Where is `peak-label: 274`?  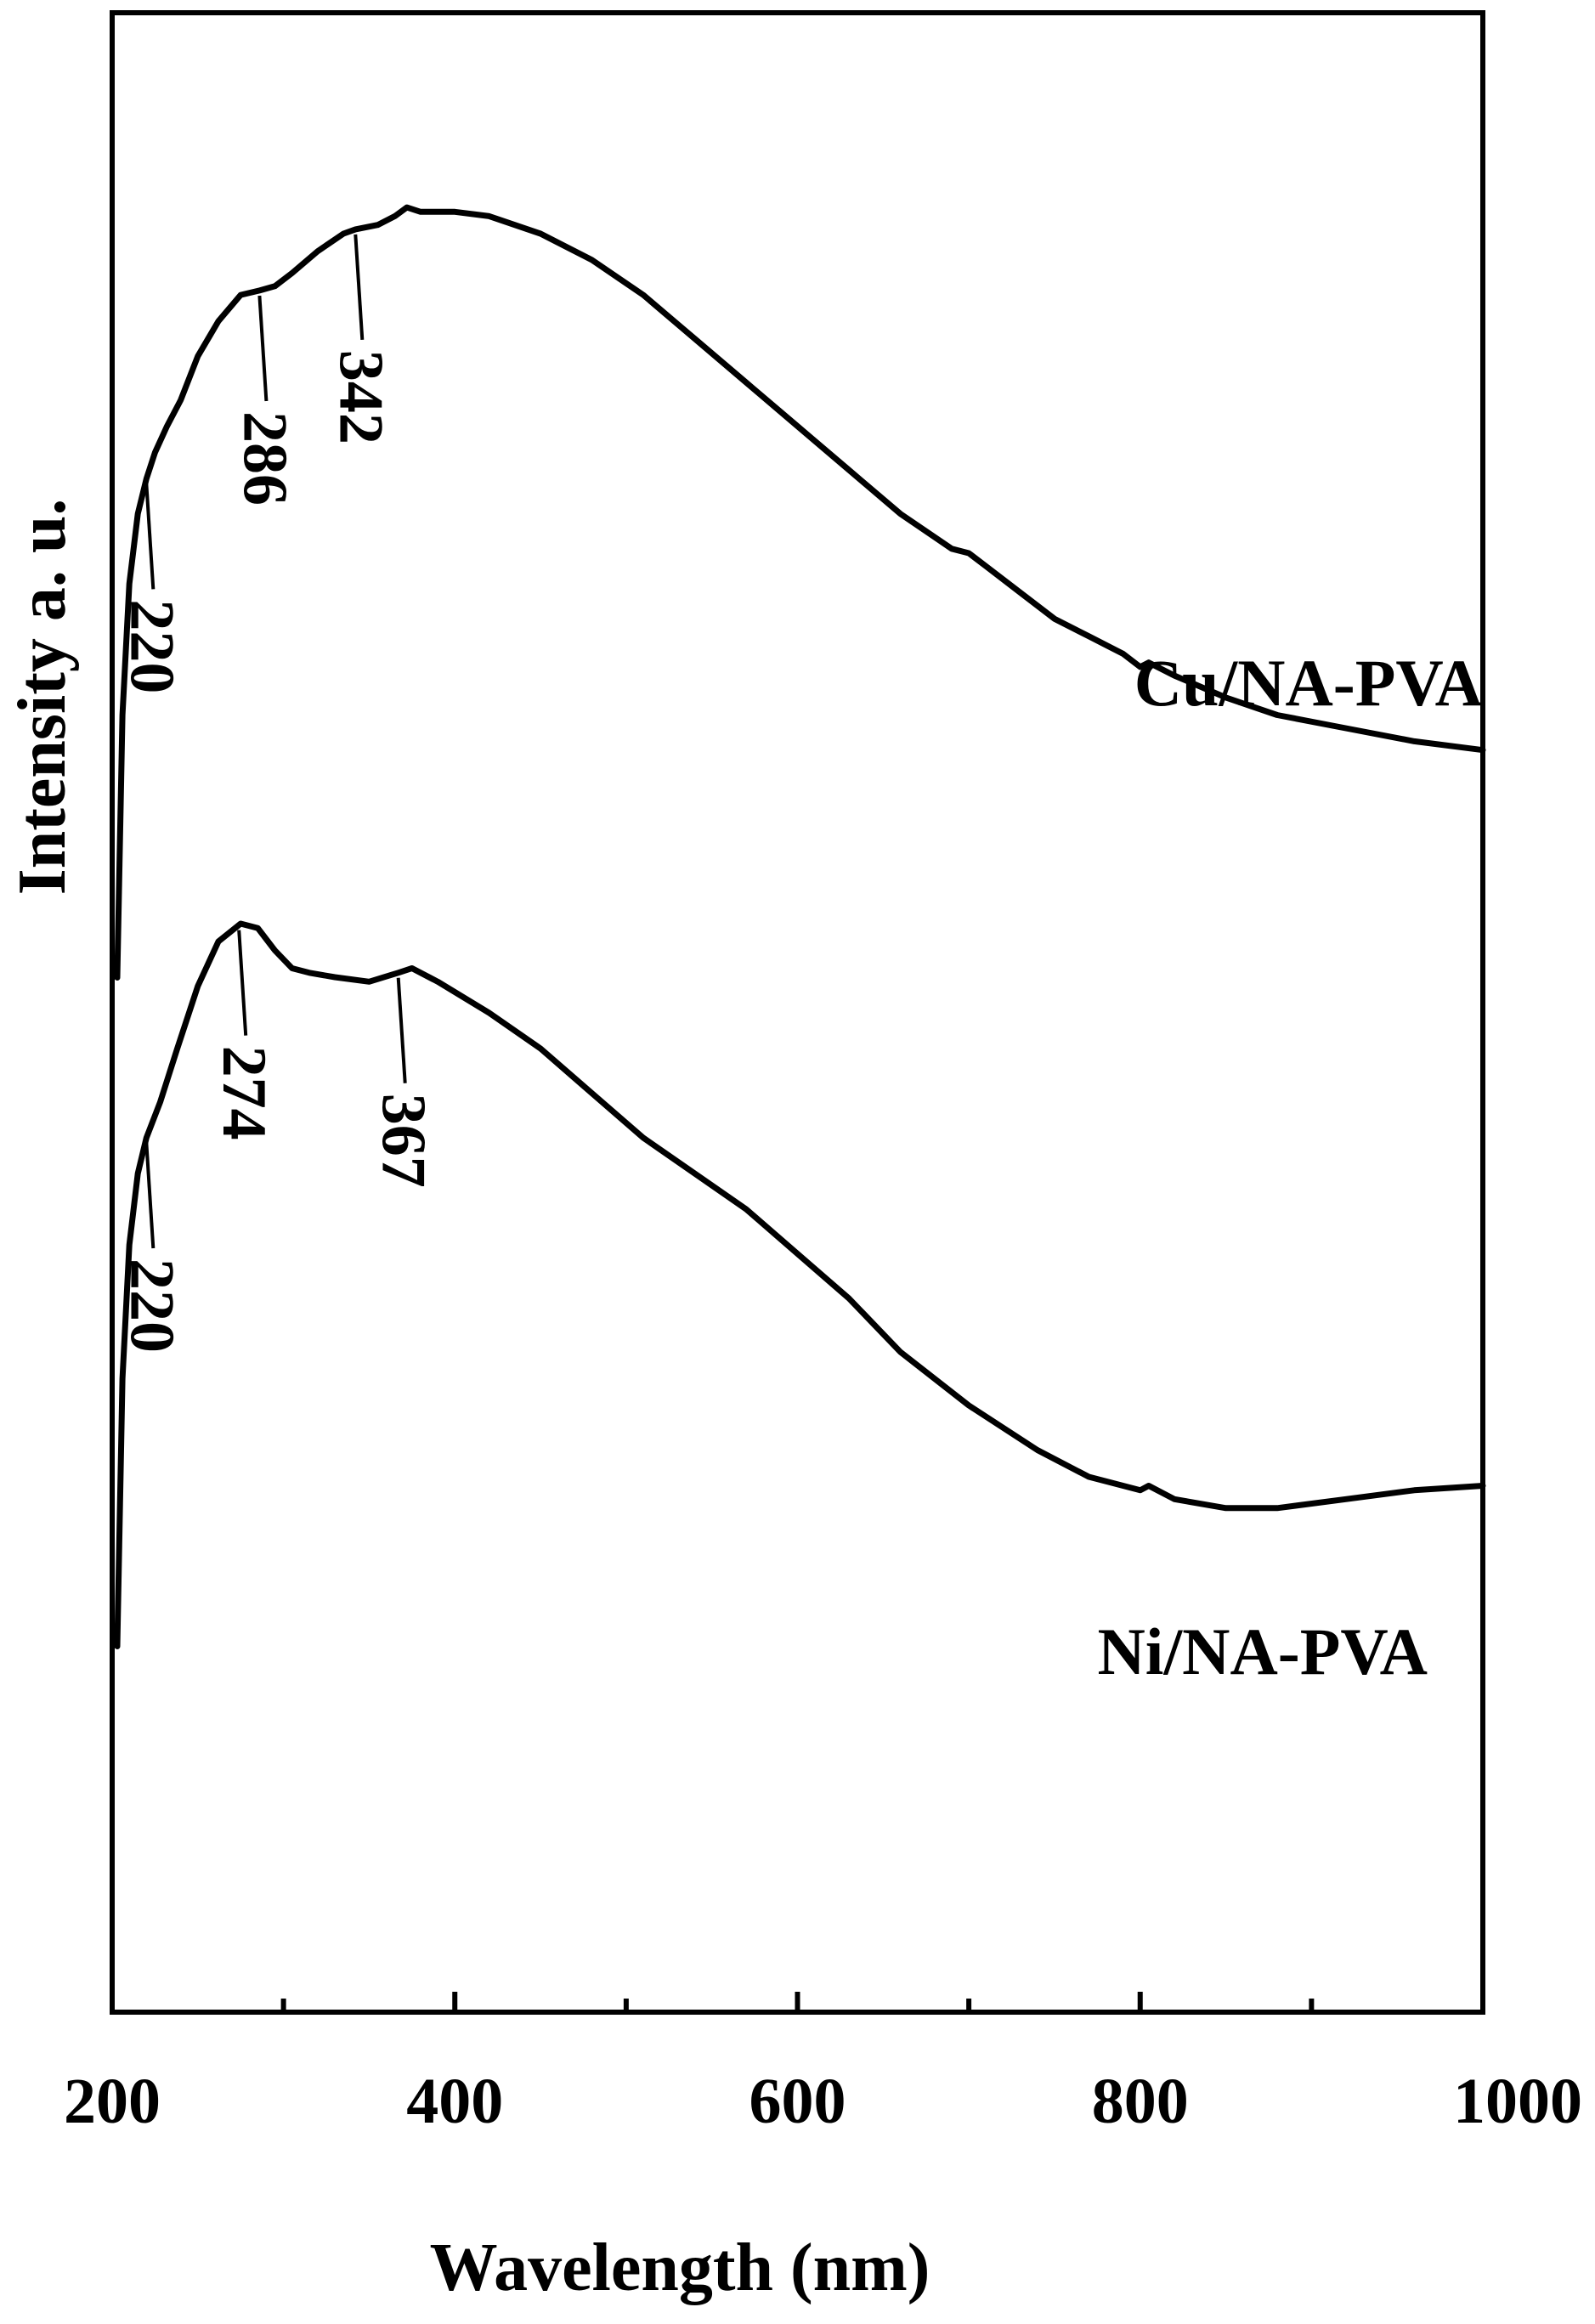
peak-label: 274 is located at coordinates (244, 1093).